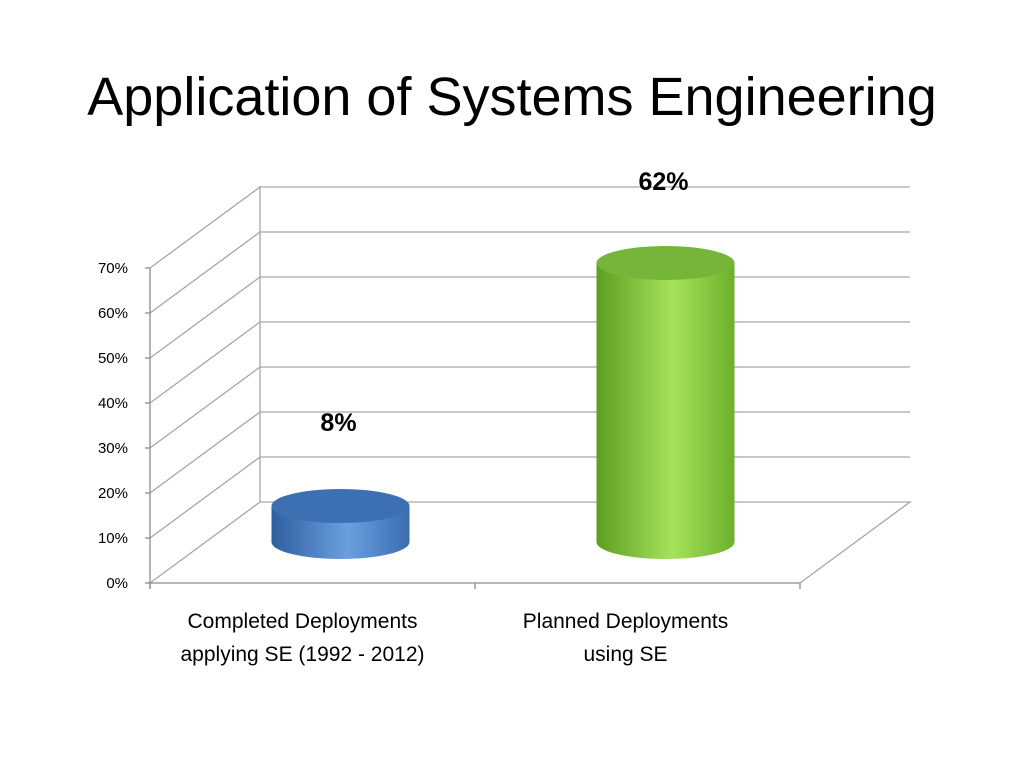 This screenshot has width=1024, height=768. Describe the element at coordinates (663, 182) in the screenshot. I see `data-label: 62%` at that location.